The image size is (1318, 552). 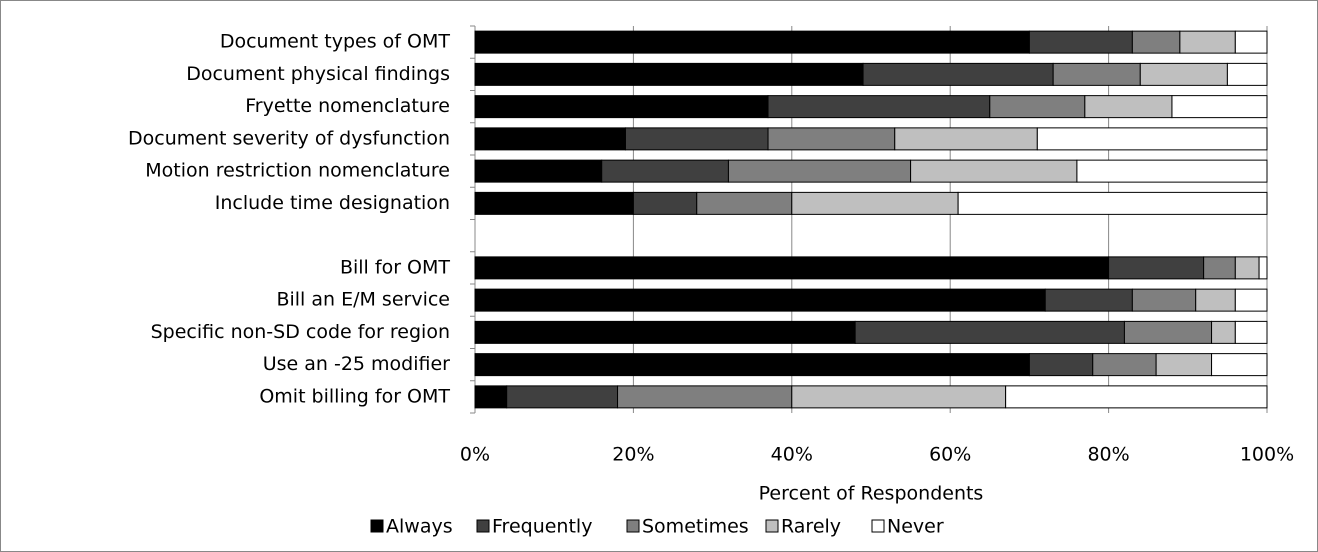 I want to click on y-tick-label: Include time designation, so click(x=332, y=203).